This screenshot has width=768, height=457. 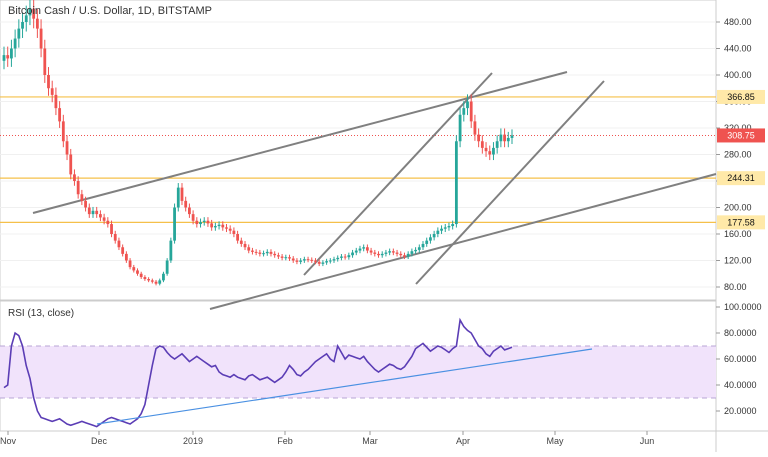 What do you see at coordinates (738, 75) in the screenshot?
I see `y-tick-label: 400.00` at bounding box center [738, 75].